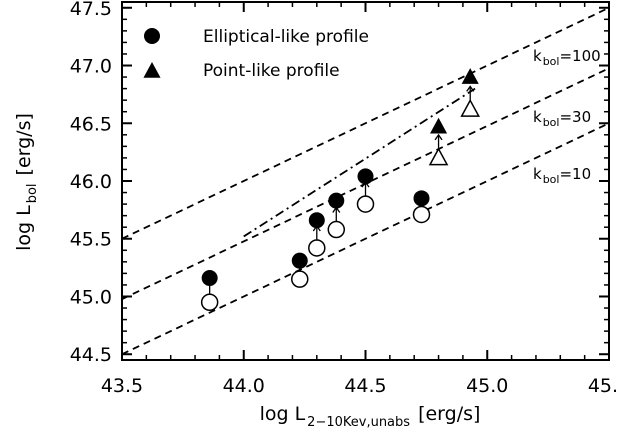 The width and height of the screenshot is (618, 434). I want to click on kbol-value: =10, so click(575, 174).